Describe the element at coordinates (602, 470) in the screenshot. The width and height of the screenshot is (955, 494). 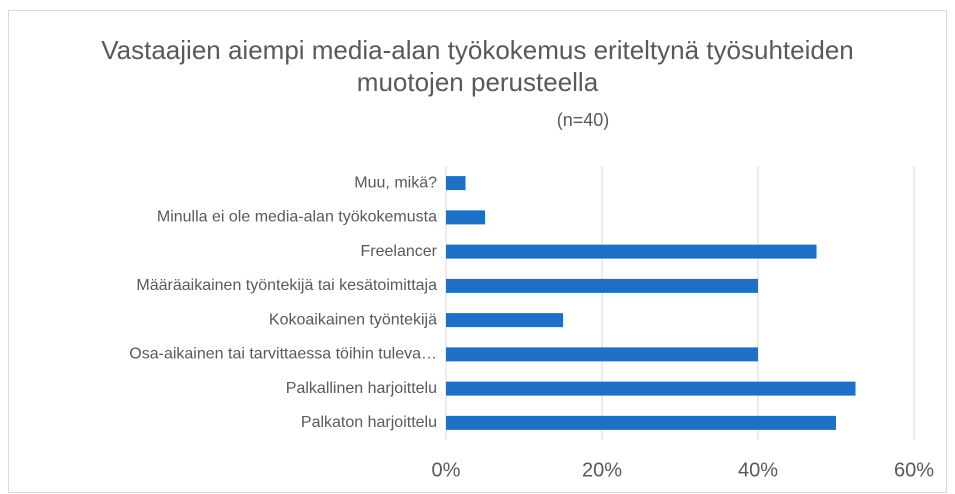
I see `x-tick-label: 20%` at that location.